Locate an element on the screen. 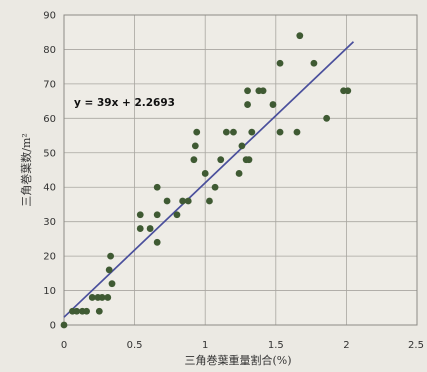 This screenshot has height=372, width=427. x-tick-label: 1.5 is located at coordinates (276, 345).